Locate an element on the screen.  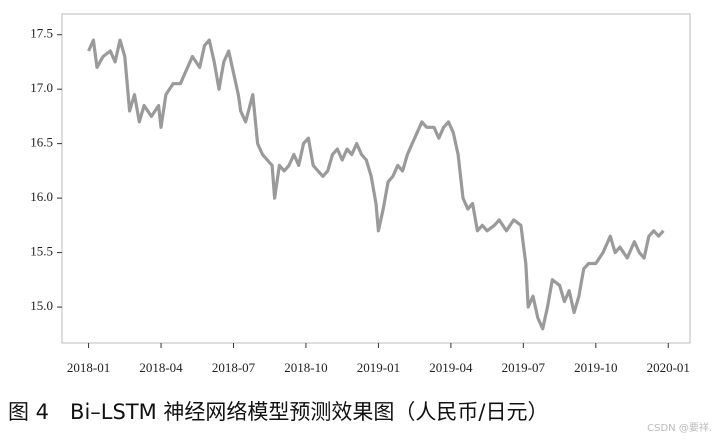
x-tick-label: 2018-07 is located at coordinates (234, 367).